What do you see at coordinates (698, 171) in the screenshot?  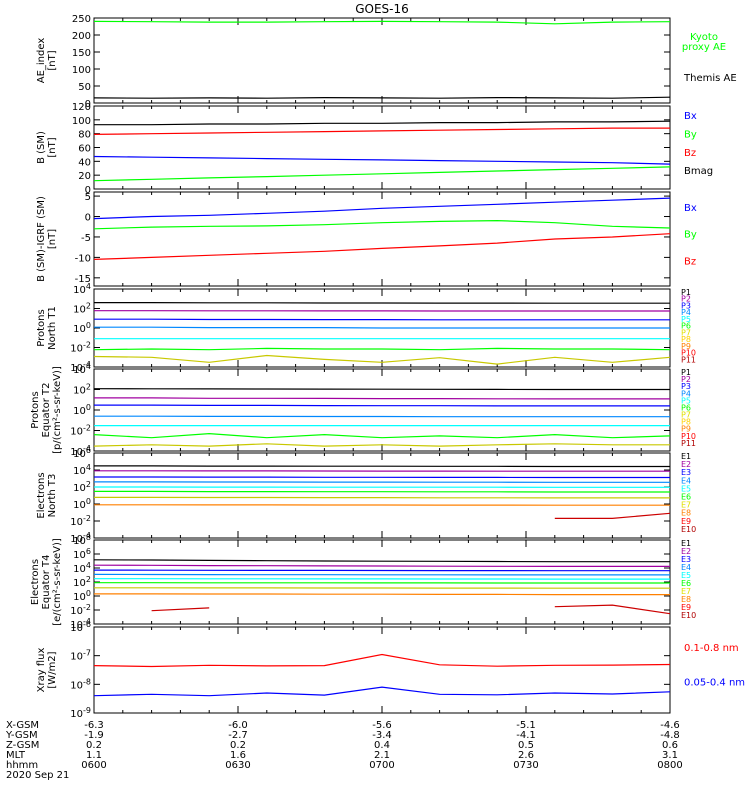 I see `legend-entry: Bmag` at bounding box center [698, 171].